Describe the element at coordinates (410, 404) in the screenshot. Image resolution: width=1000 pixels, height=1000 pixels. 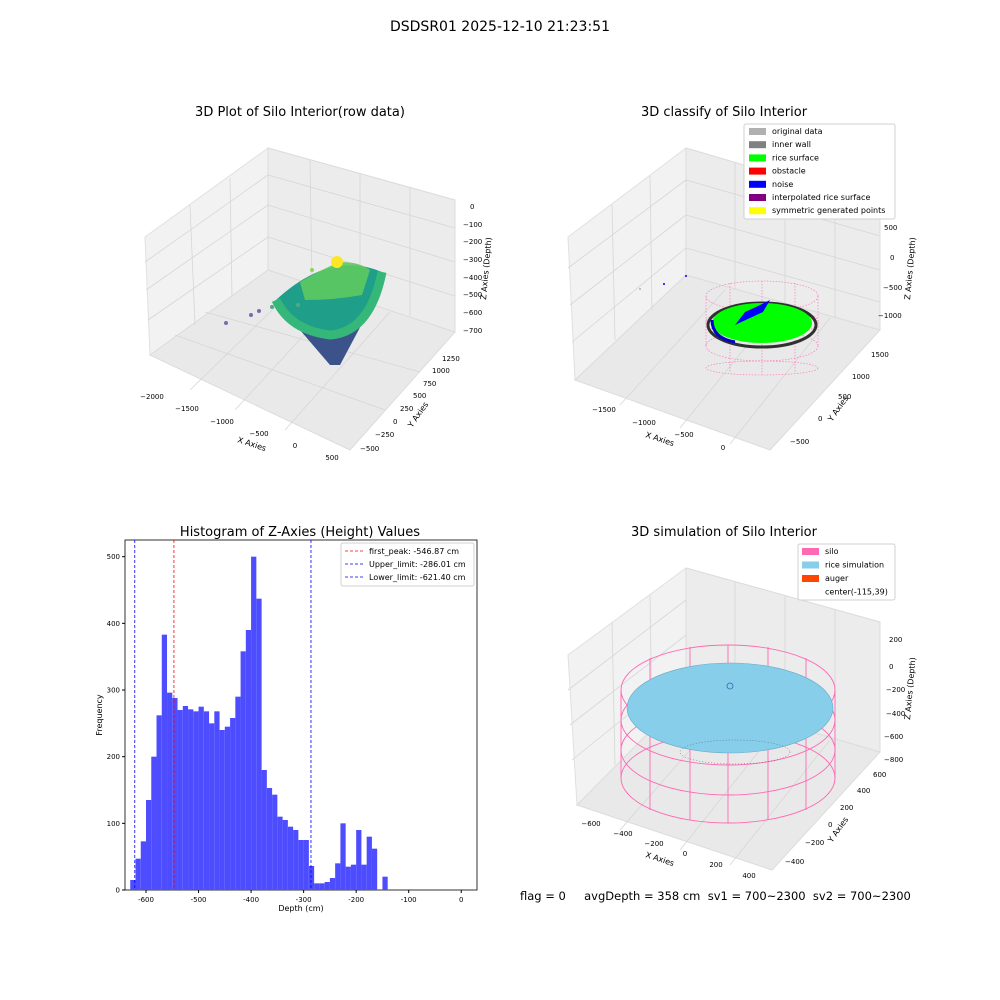
I see `raw-3d-y-ticks: −500 −250 0 250 500 750 1000 1250` at that location.